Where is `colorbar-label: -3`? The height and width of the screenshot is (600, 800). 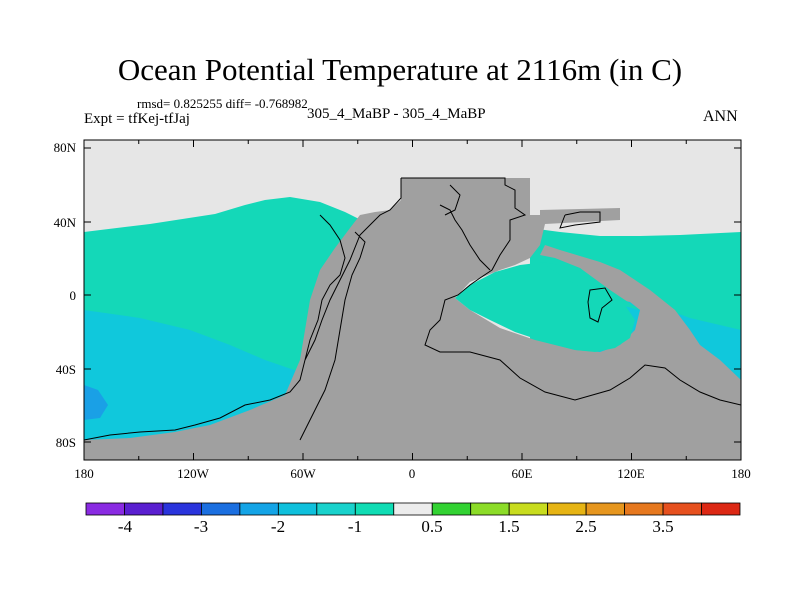
colorbar-label: -3 is located at coordinates (201, 526).